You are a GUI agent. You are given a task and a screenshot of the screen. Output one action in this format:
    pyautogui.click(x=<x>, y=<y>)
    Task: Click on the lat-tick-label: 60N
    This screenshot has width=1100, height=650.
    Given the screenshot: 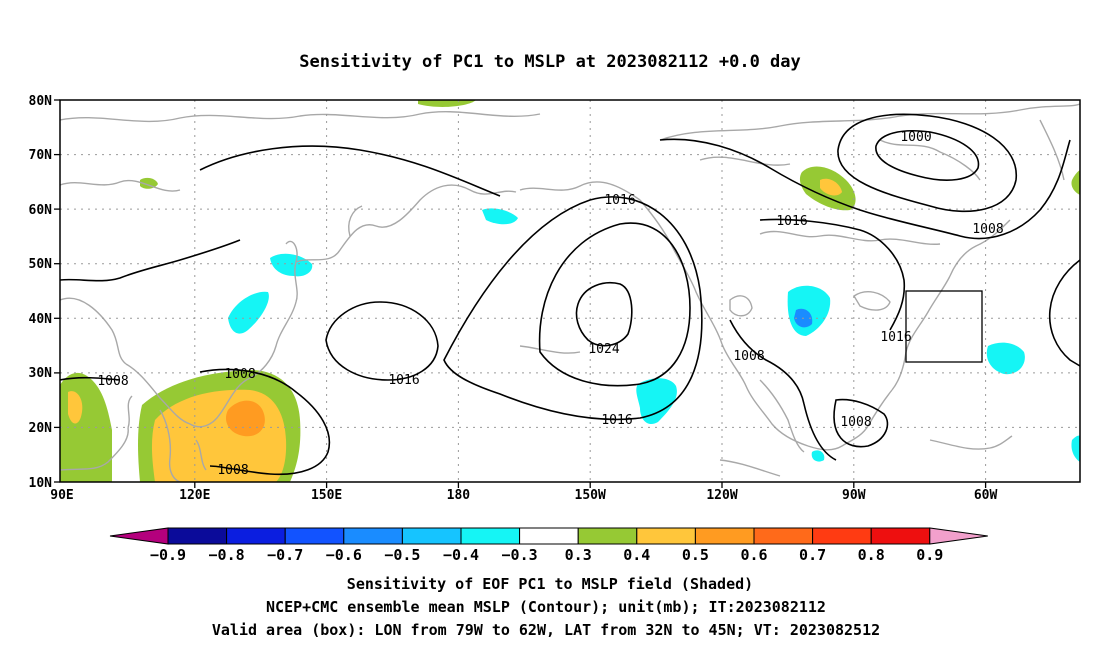 What is the action you would take?
    pyautogui.click(x=41, y=210)
    